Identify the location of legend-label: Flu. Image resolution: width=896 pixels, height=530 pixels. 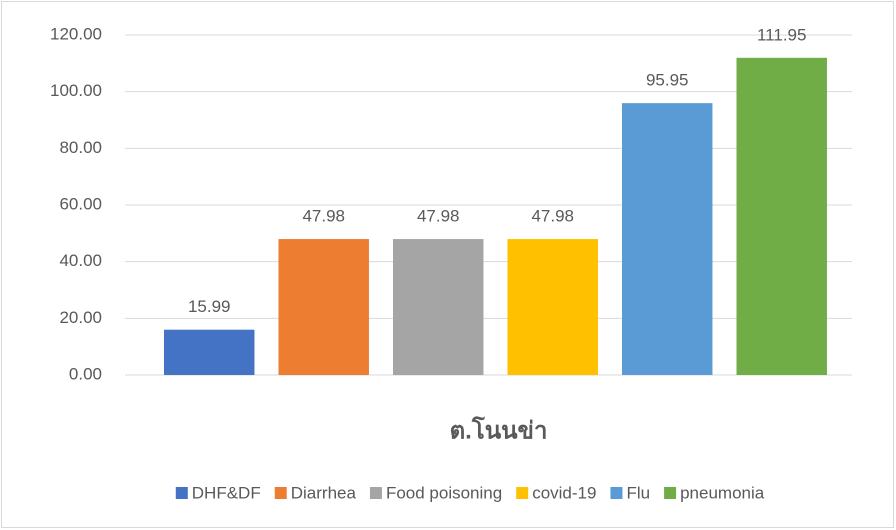
(638, 492).